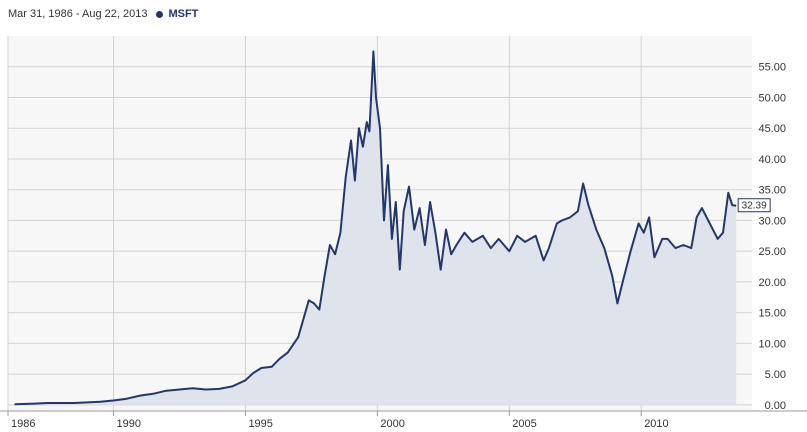 This screenshot has height=432, width=807. I want to click on series-color-dot, so click(160, 14).